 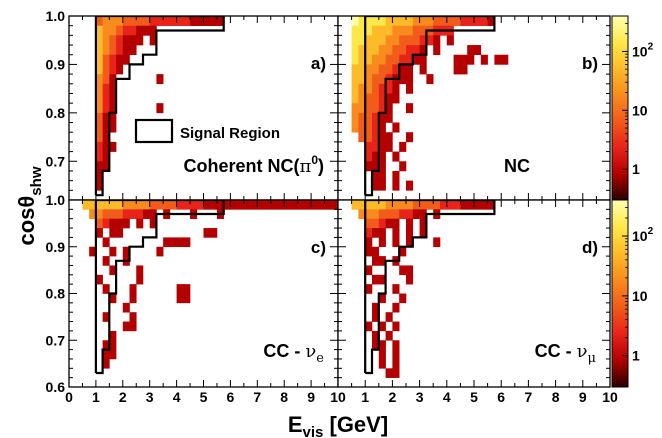 What do you see at coordinates (123, 397) in the screenshot?
I see `x-tick-label: 2` at bounding box center [123, 397].